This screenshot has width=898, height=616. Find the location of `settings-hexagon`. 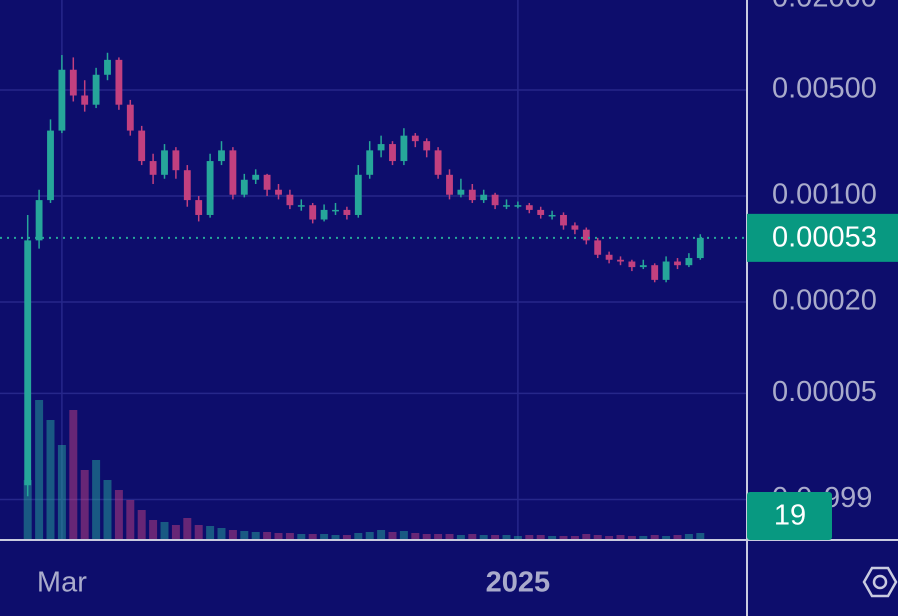

settings-hexagon is located at coordinates (880, 582).